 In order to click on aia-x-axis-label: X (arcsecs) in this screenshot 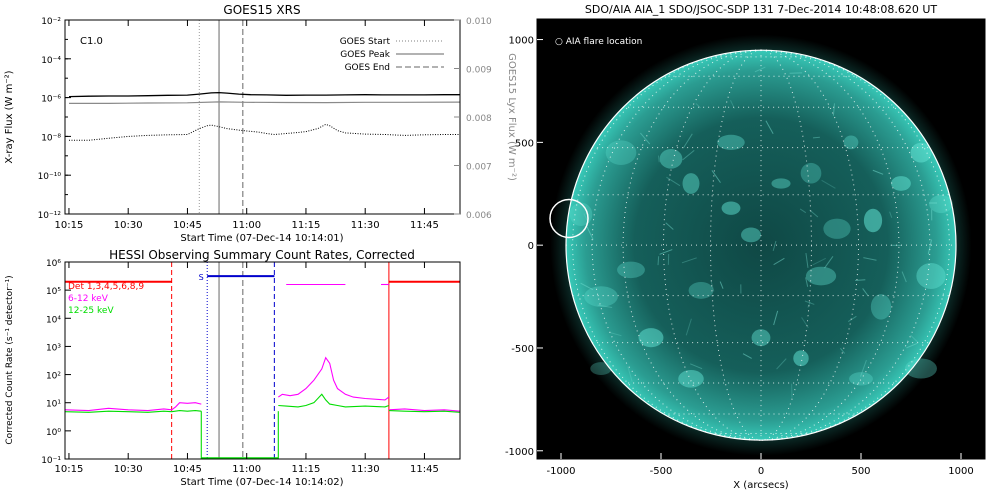, I will do `click(761, 485)`.